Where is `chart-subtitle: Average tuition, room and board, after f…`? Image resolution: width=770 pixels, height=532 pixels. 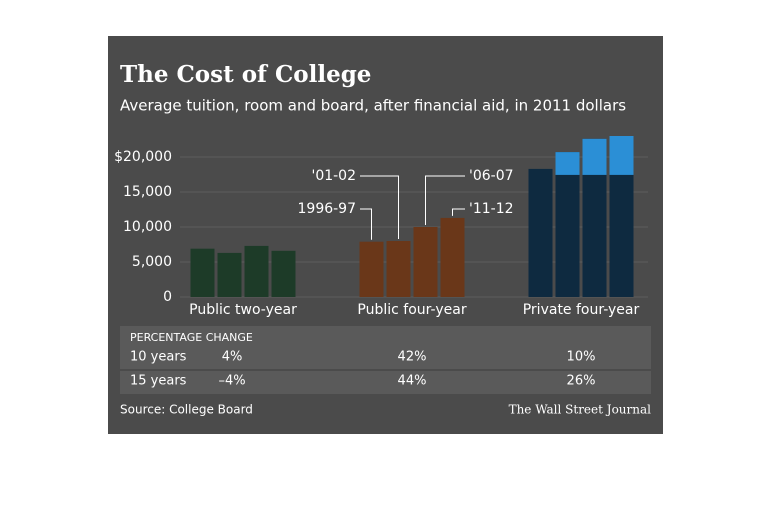 chart-subtitle: Average tuition, room and board, after f… is located at coordinates (373, 106).